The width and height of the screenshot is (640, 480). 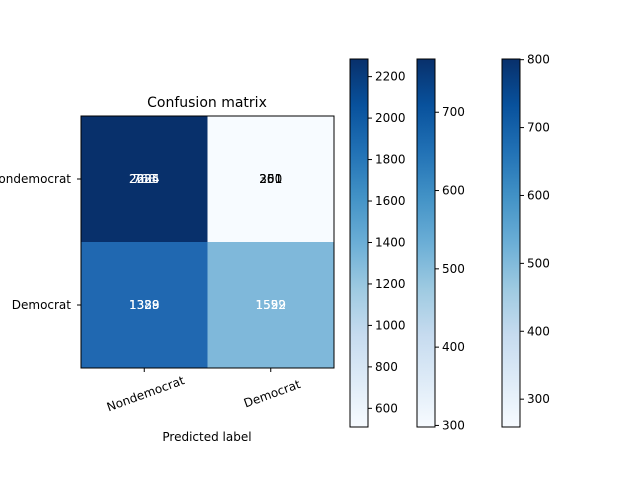 I want to click on colorbar-1-tick-label-8: 2200, so click(x=390, y=77).